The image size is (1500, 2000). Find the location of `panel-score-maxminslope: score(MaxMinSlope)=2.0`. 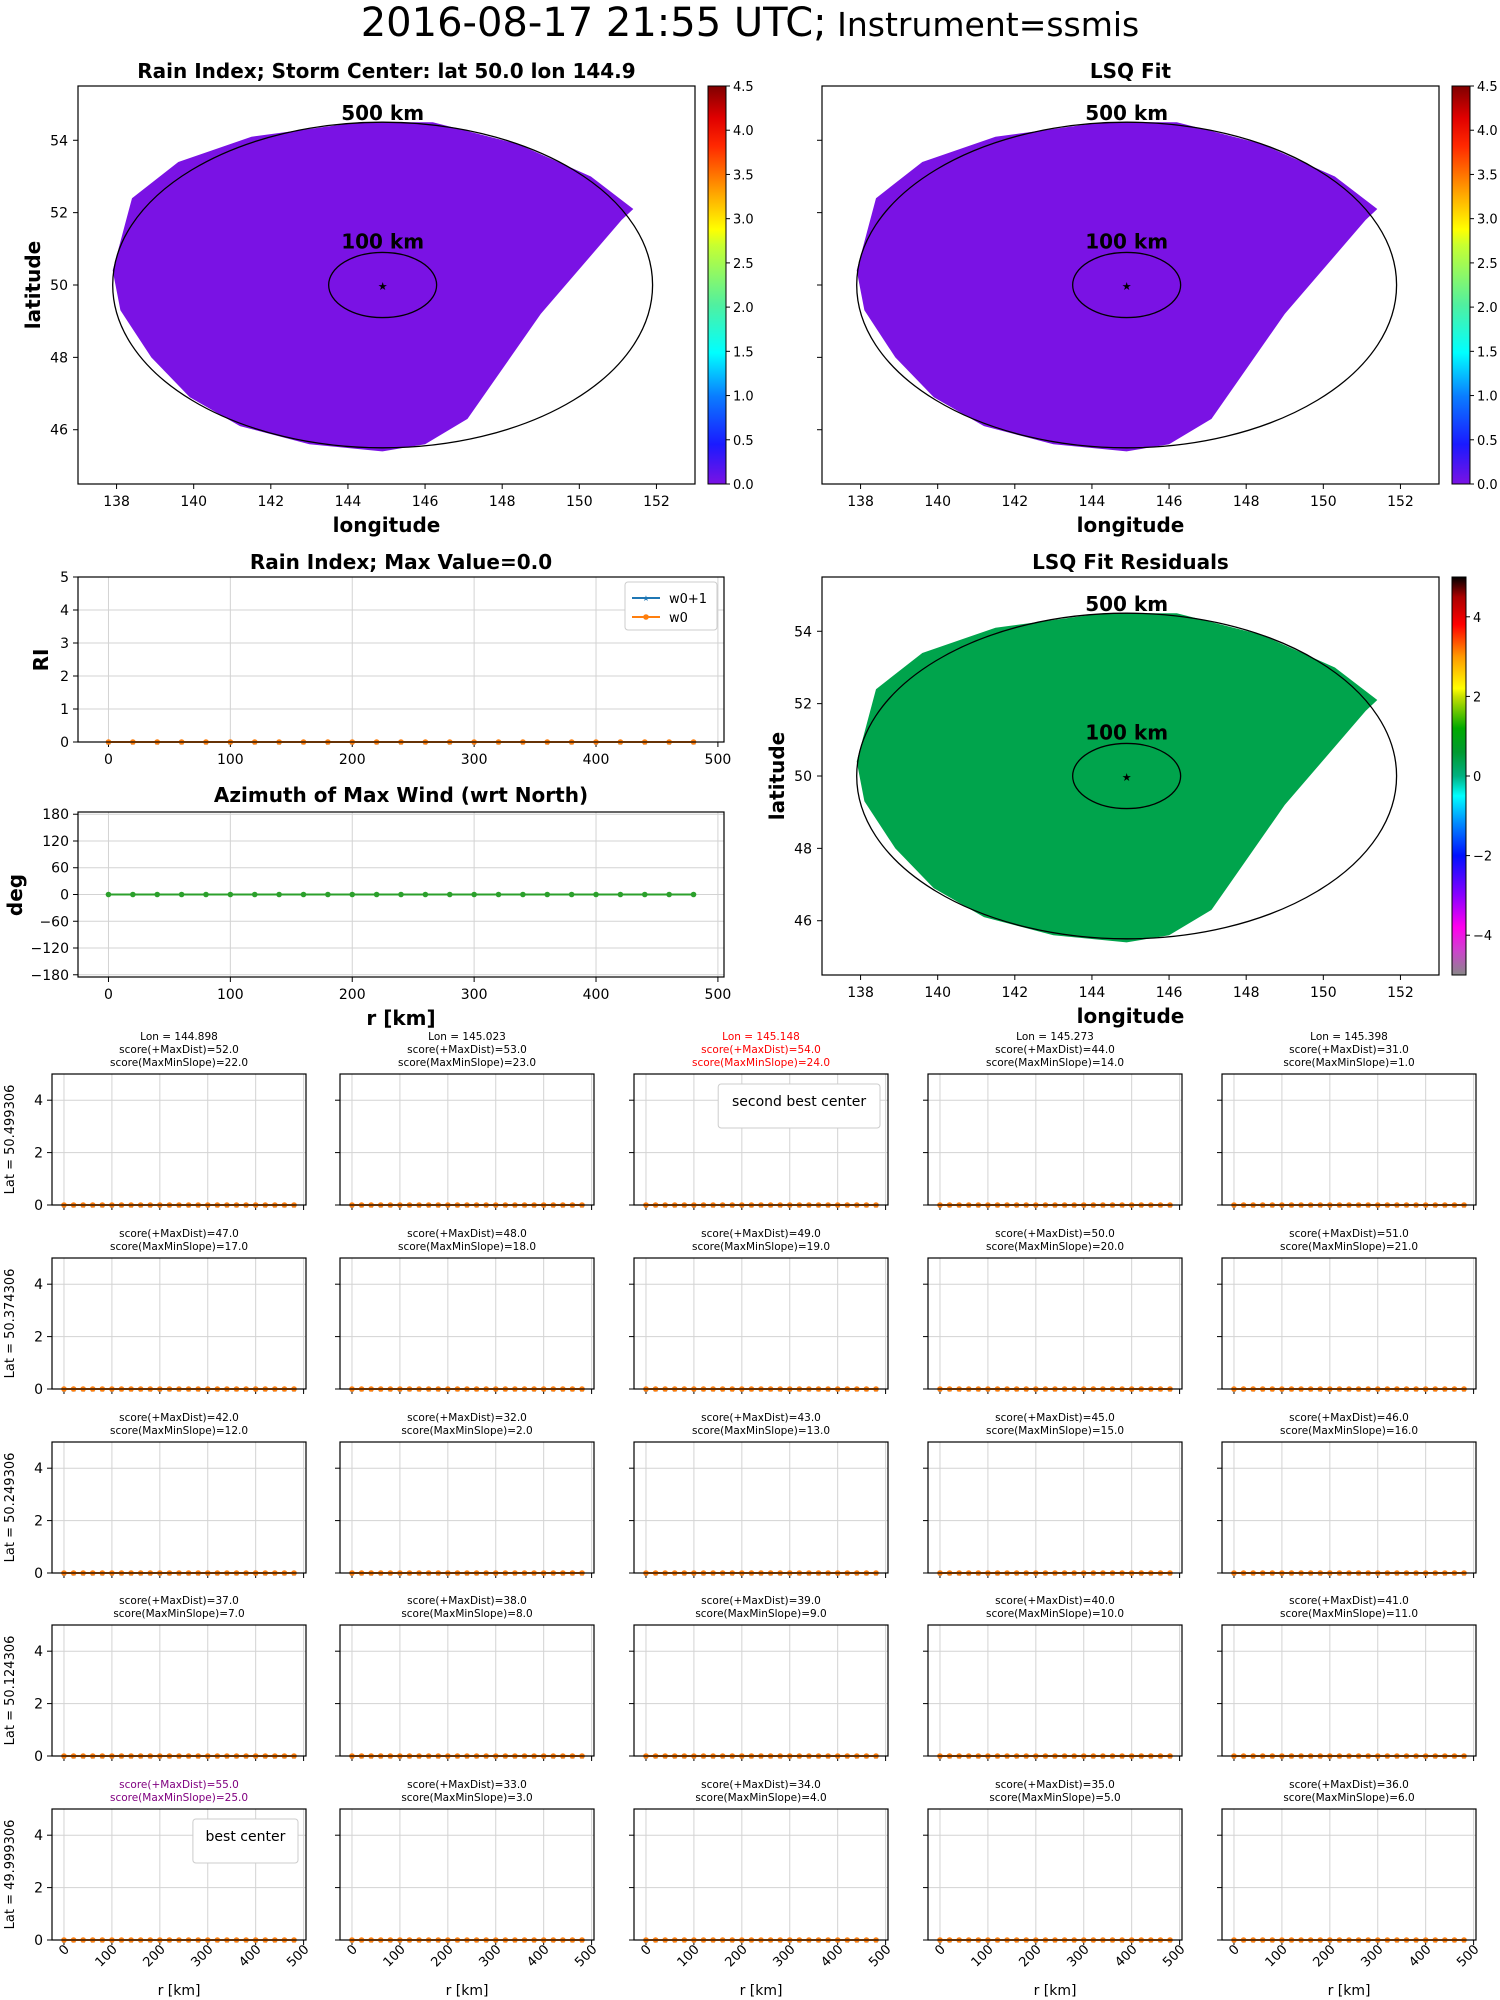

panel-score-maxminslope: score(MaxMinSlope)=2.0 is located at coordinates (466, 1431).